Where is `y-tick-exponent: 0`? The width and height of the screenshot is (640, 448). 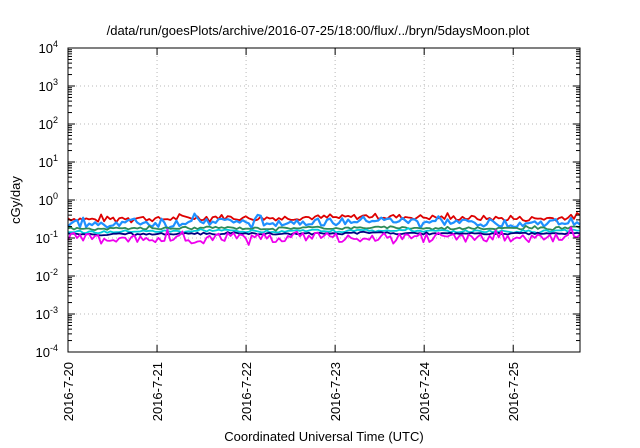 y-tick-exponent: 0 is located at coordinates (55, 196).